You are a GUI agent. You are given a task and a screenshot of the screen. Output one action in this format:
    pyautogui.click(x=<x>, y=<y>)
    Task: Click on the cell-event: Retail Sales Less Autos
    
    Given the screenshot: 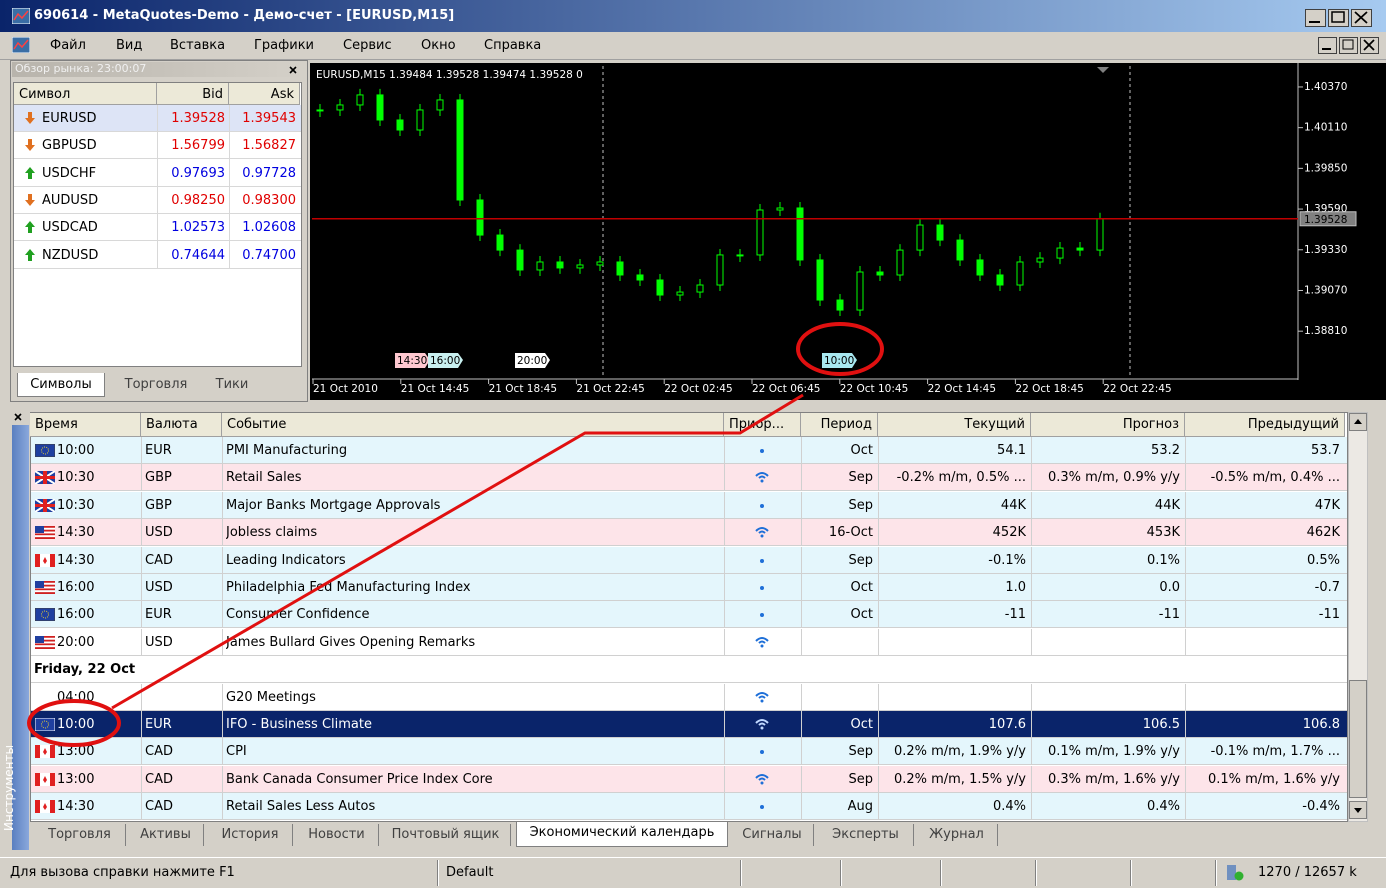 What is the action you would take?
    pyautogui.click(x=301, y=807)
    